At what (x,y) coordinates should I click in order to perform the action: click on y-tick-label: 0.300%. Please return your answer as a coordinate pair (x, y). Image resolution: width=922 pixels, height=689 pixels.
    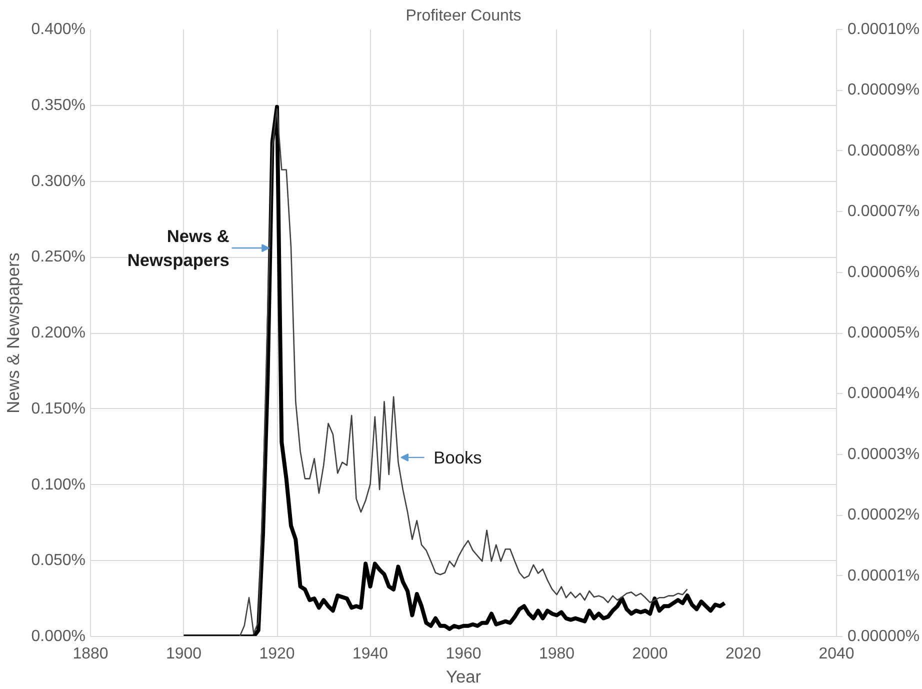
    Looking at the image, I should click on (58, 181).